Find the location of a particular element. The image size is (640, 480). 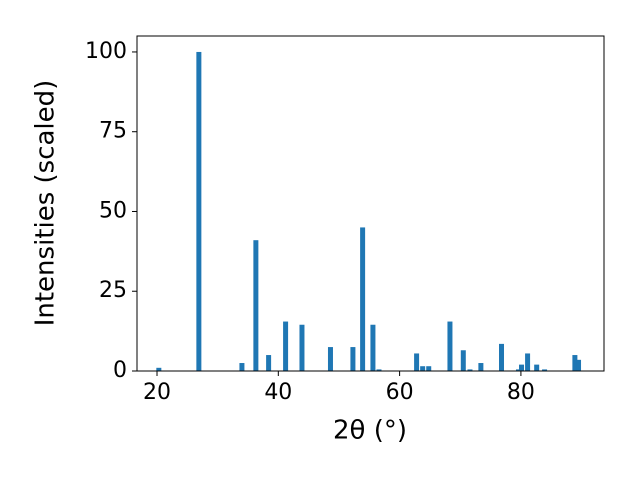

y-tick-label: 100 is located at coordinates (106, 51).